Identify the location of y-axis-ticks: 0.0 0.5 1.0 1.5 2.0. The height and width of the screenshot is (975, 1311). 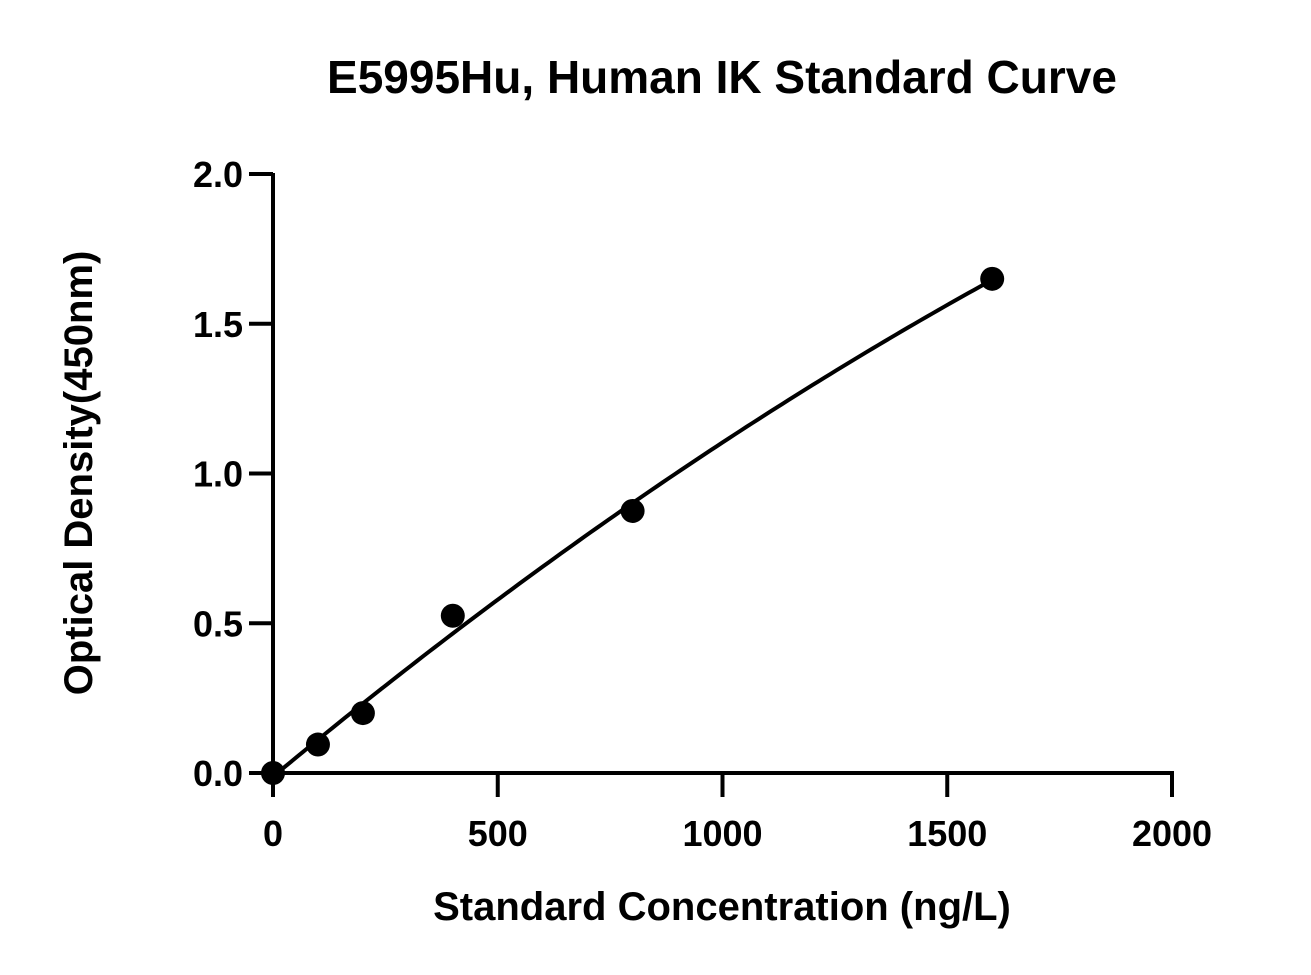
(233, 474).